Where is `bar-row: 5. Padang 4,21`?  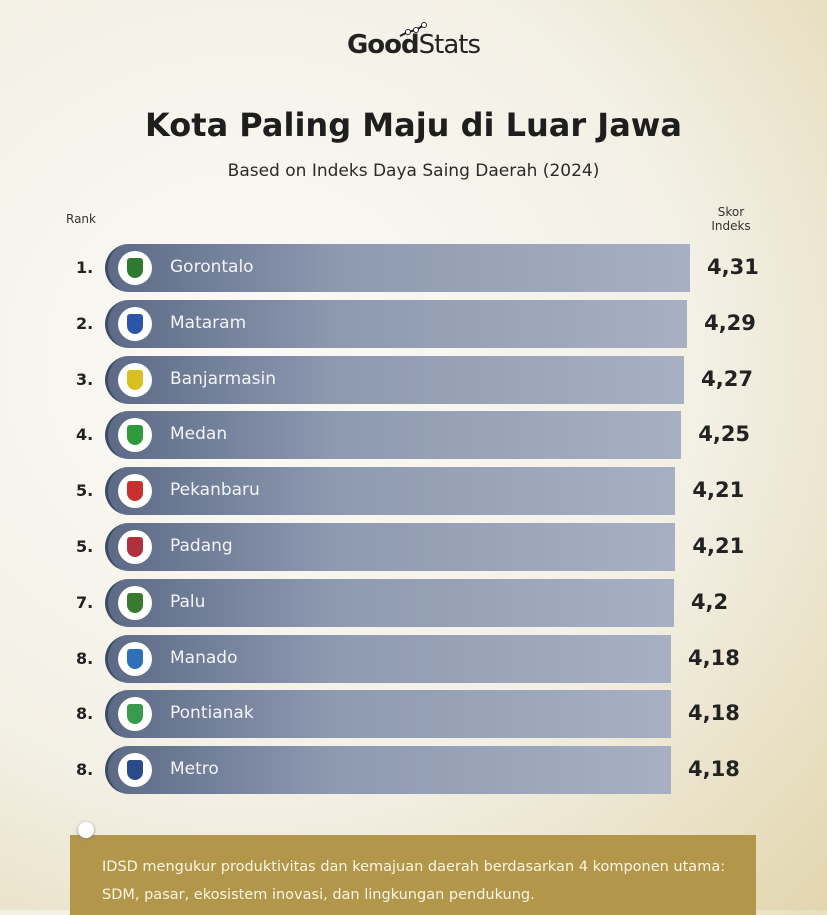 bar-row: 5. Padang 4,21 is located at coordinates (413, 547).